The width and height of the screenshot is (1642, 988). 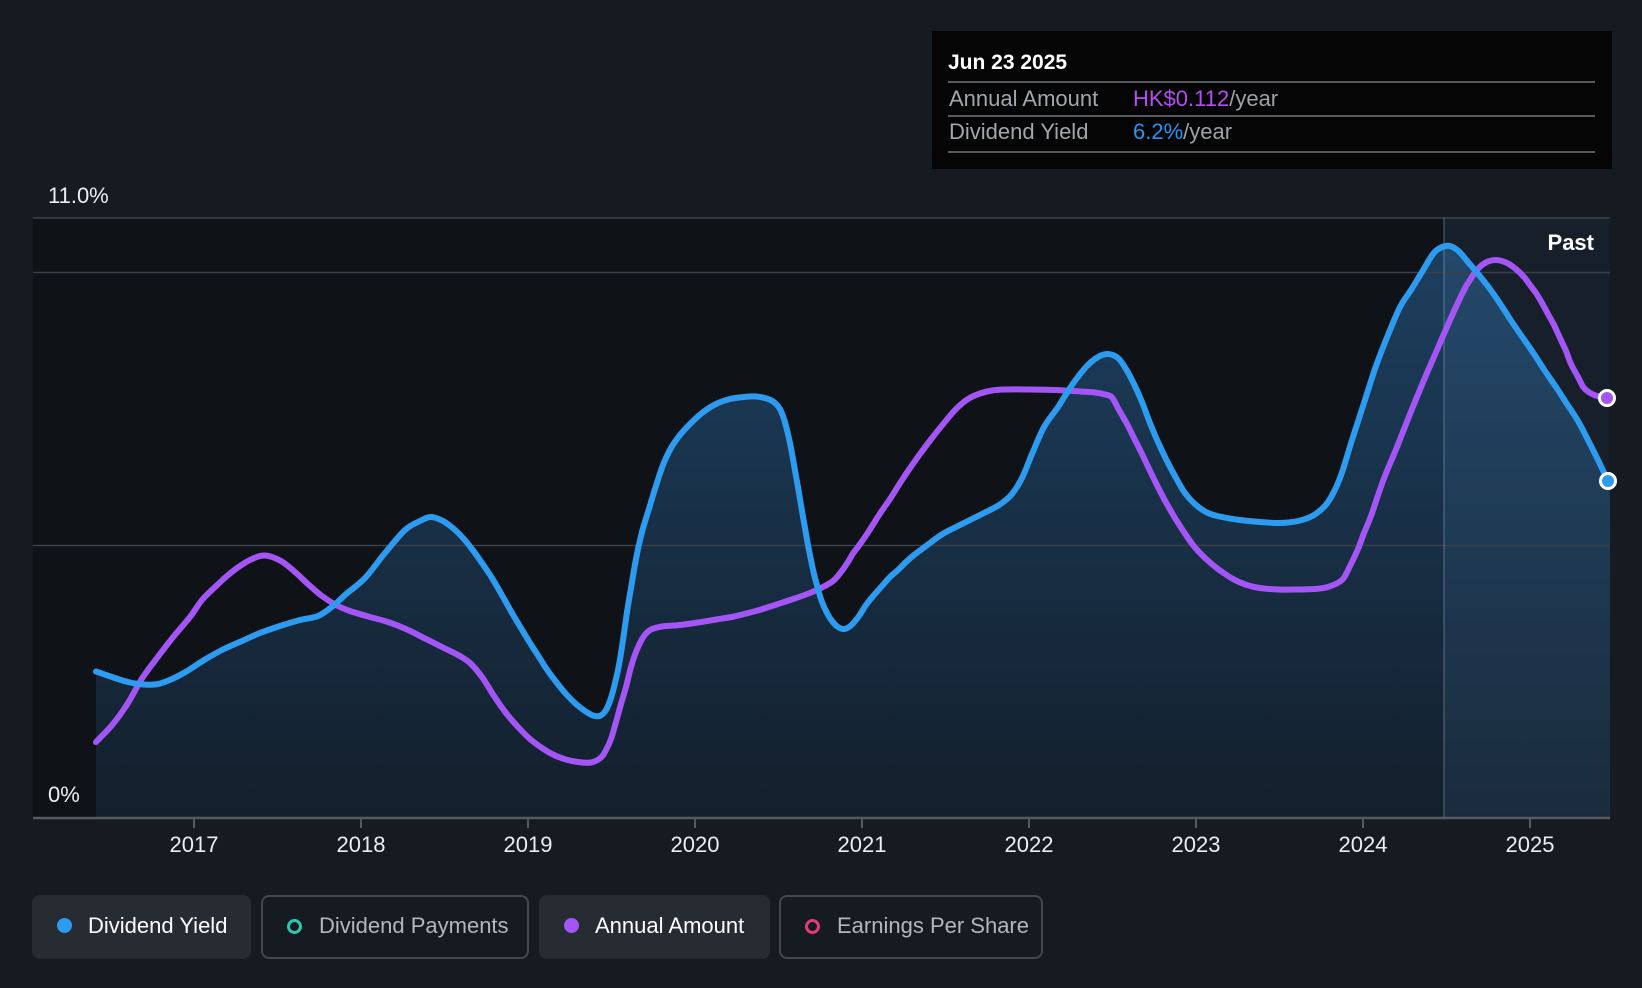 I want to click on svg-text: 11.0%, so click(x=78, y=195).